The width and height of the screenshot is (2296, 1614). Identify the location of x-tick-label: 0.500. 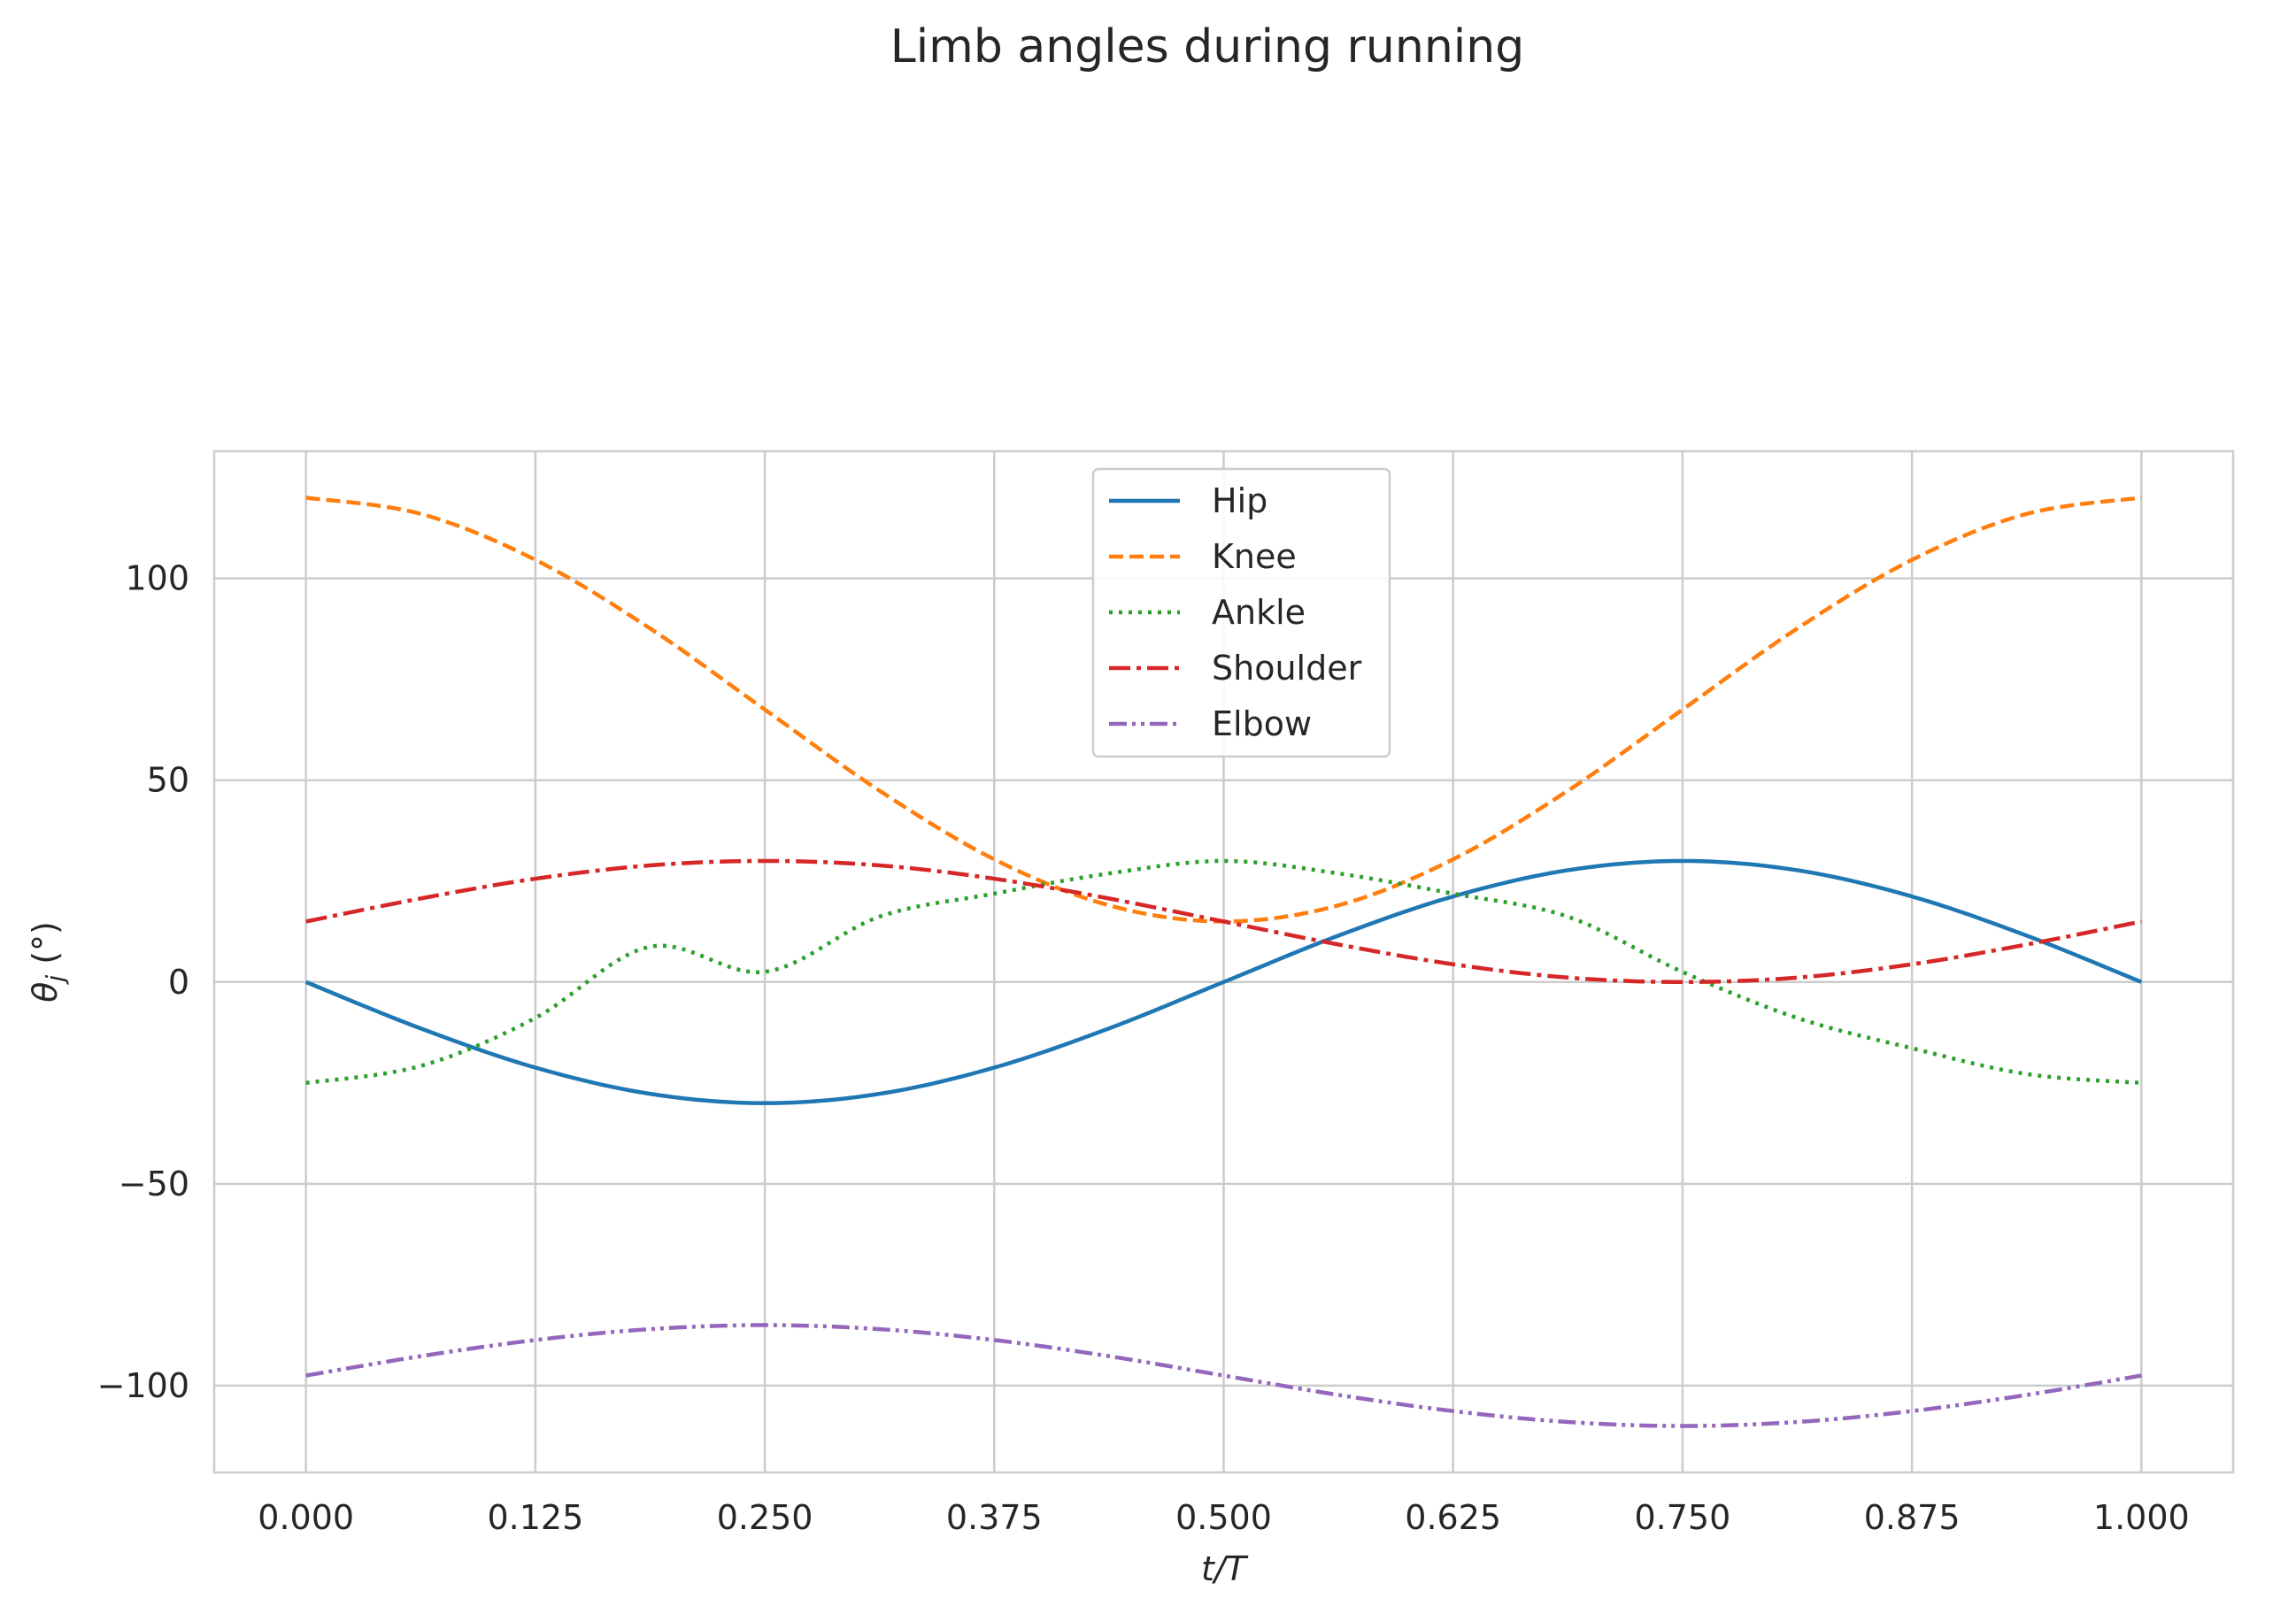
(1223, 1517).